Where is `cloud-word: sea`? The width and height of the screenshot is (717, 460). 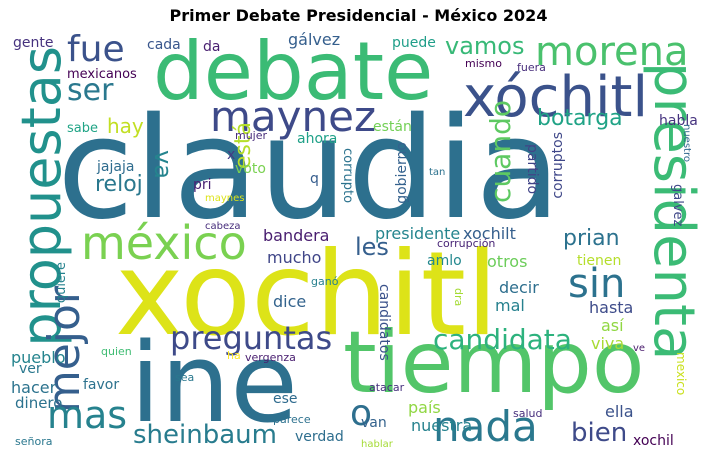
cloud-word: sea is located at coordinates (185, 377).